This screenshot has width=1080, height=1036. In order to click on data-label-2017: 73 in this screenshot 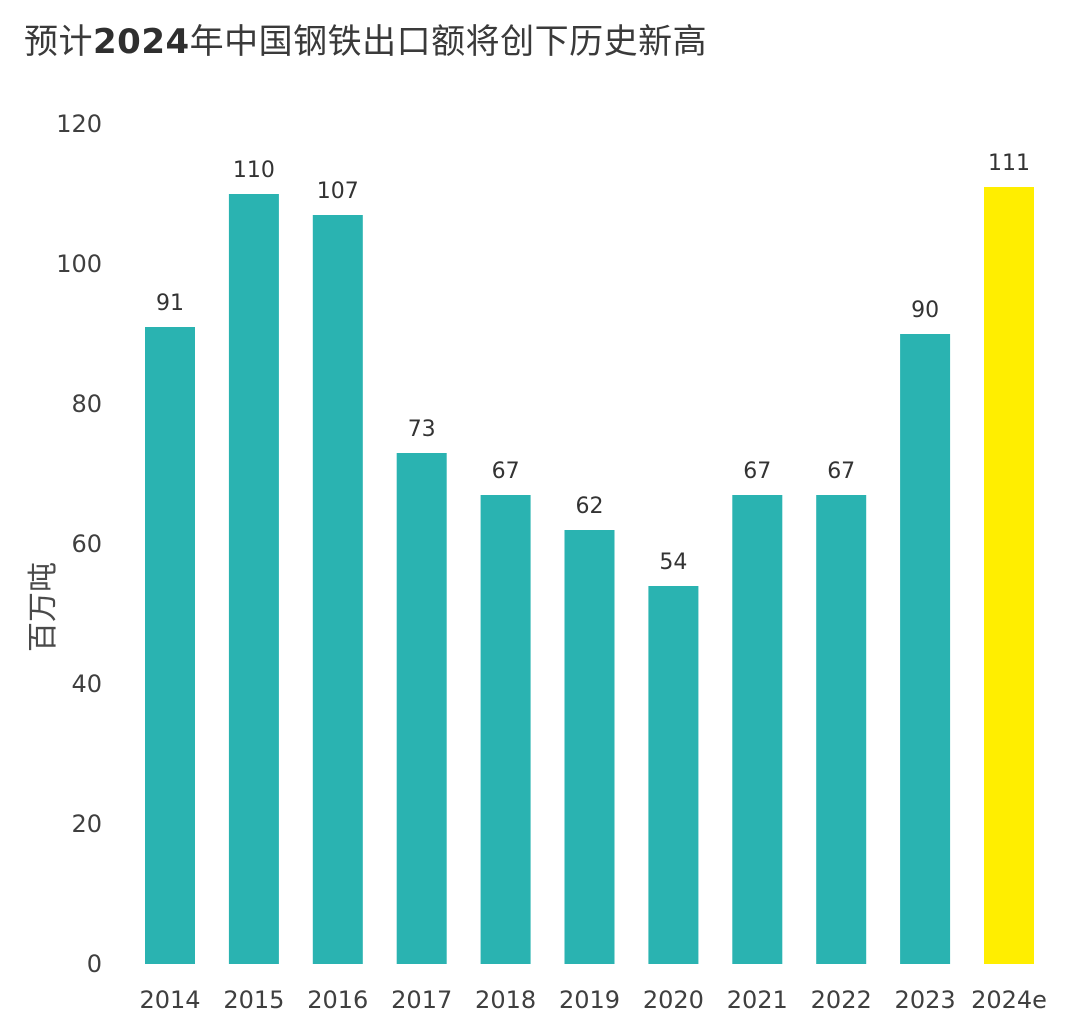, I will do `click(422, 429)`.